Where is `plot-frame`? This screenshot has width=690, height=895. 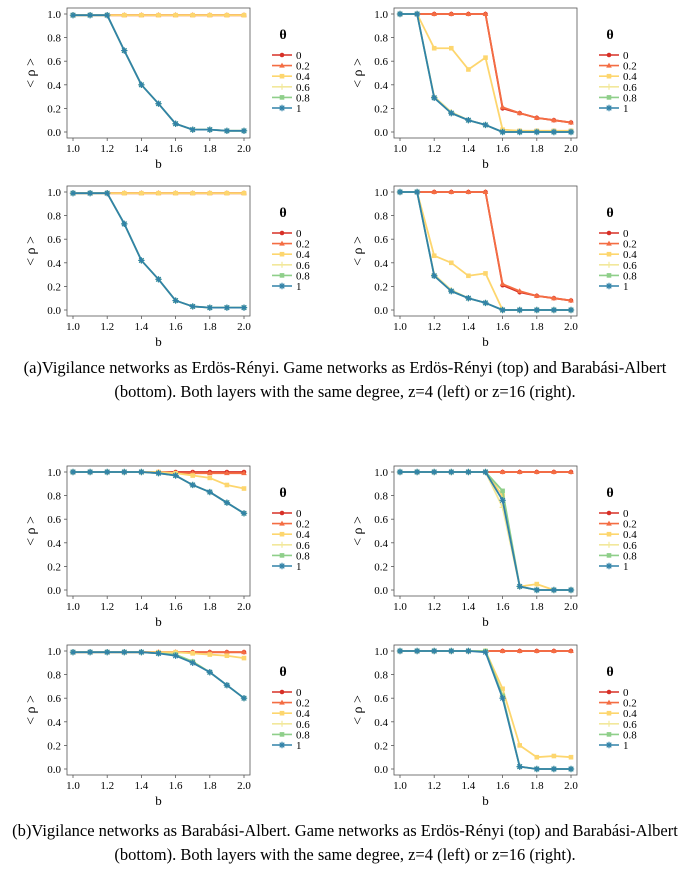 plot-frame is located at coordinates (485, 710).